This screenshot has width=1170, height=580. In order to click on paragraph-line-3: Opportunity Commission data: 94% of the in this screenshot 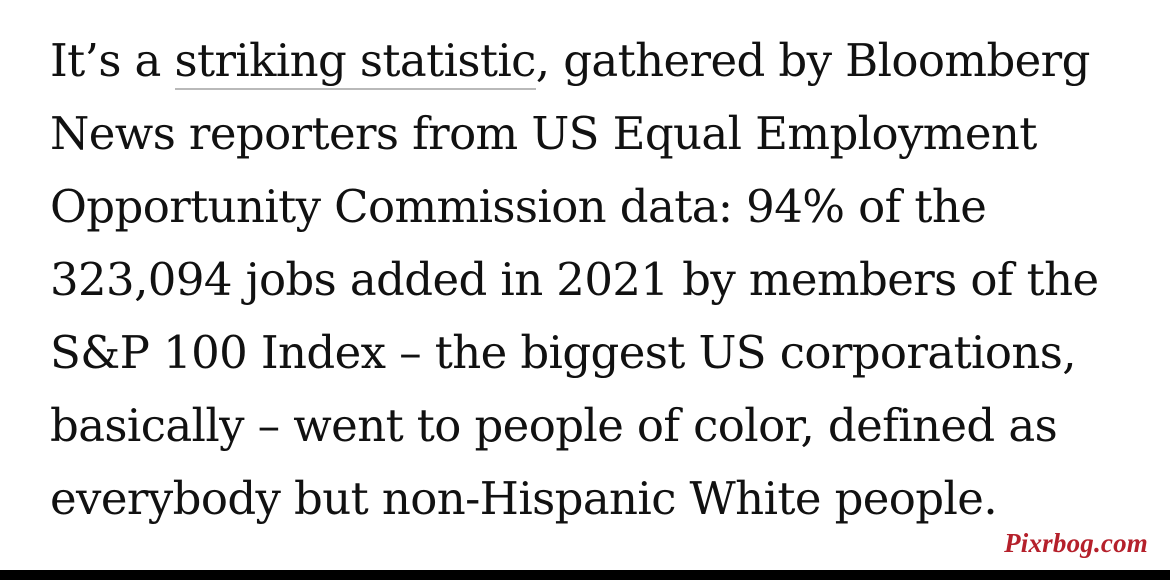, I will do `click(518, 206)`.